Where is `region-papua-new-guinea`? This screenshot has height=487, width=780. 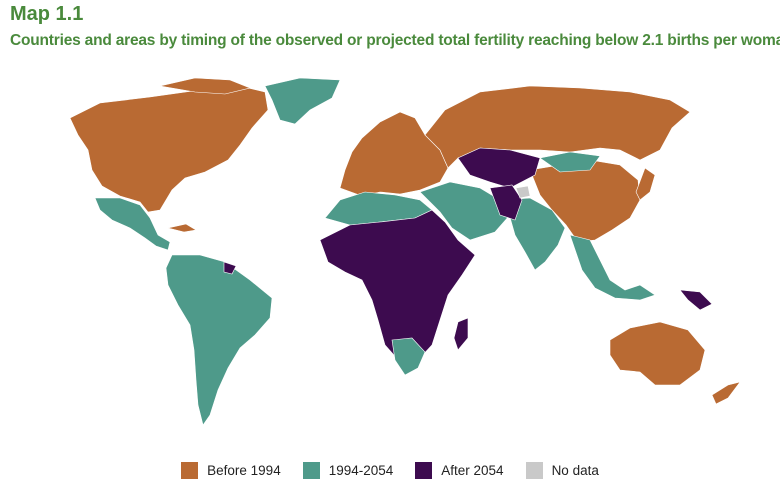
region-papua-new-guinea is located at coordinates (696, 300).